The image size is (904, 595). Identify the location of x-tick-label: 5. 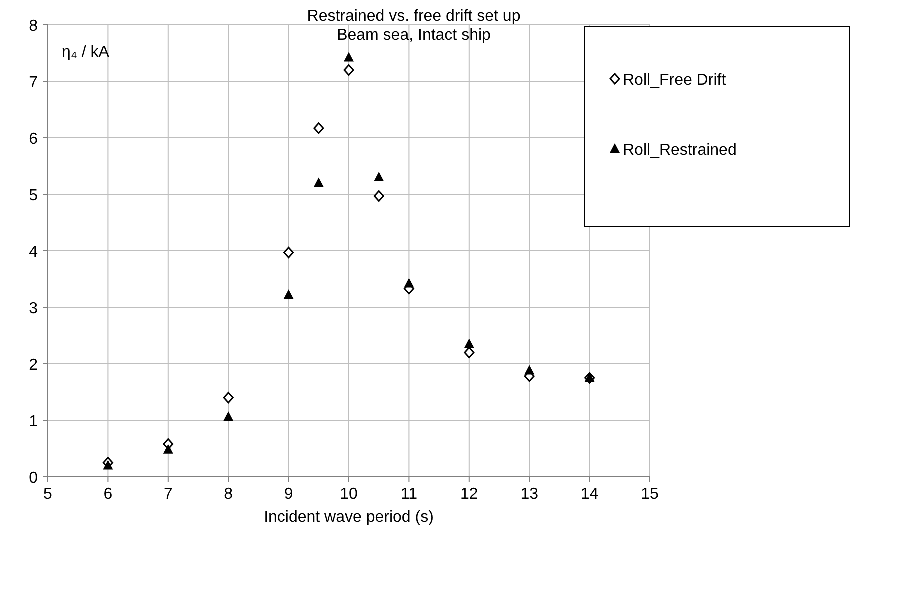
(48, 494).